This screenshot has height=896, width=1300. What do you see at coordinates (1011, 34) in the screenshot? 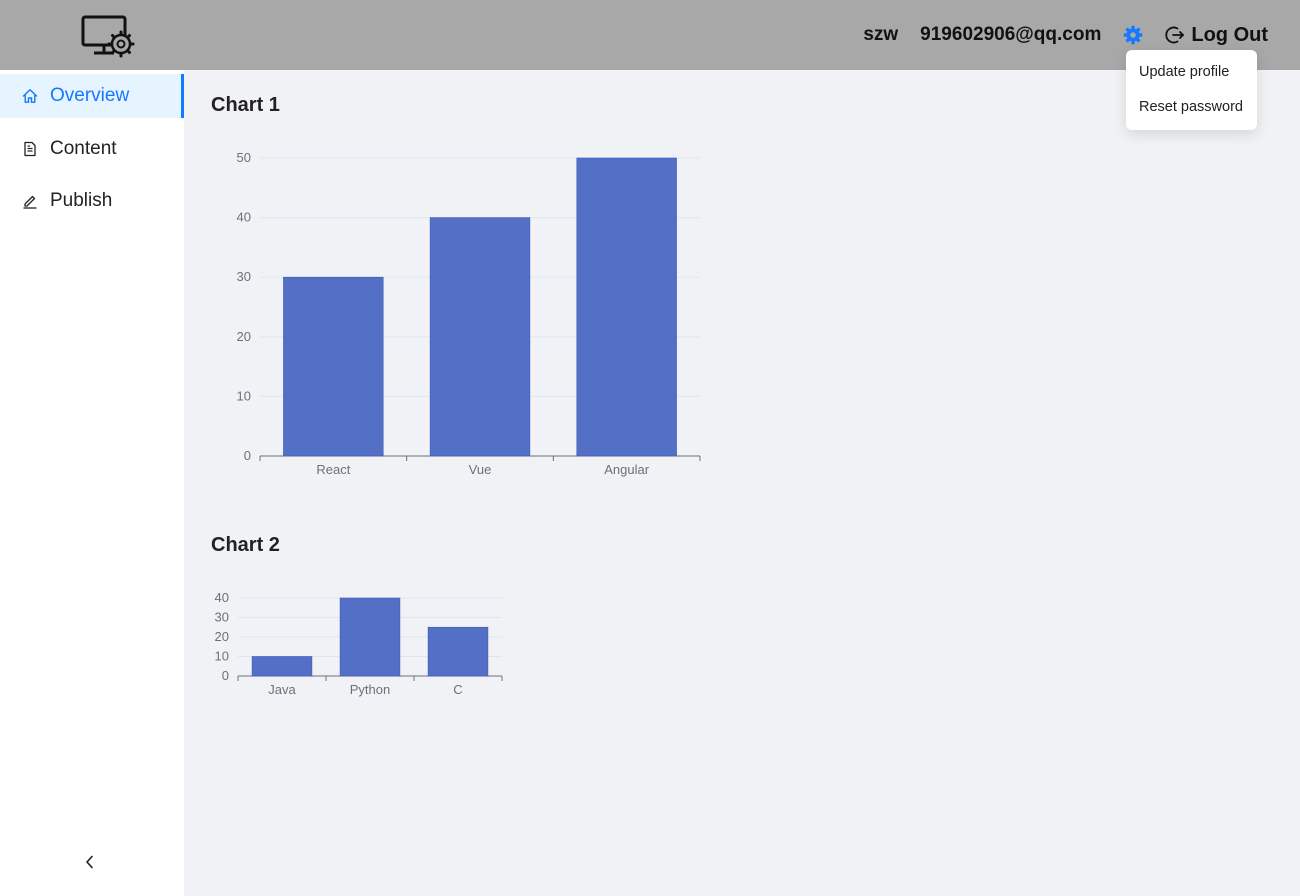
I see `user-email: 919602906@qq.com` at bounding box center [1011, 34].